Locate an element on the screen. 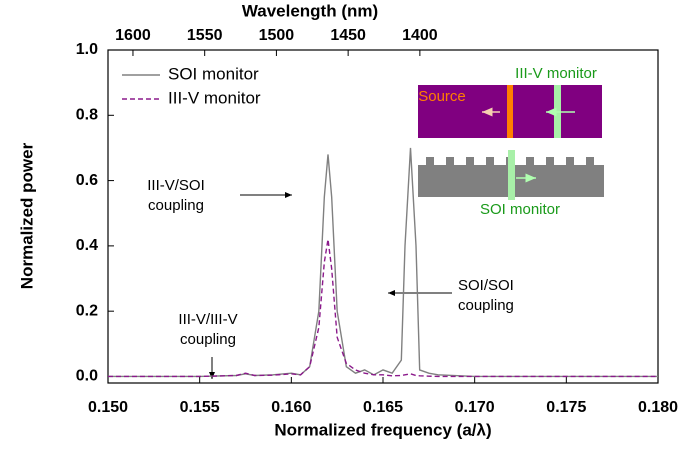 The width and height of the screenshot is (680, 456). legend-label: SOI monitor is located at coordinates (213, 73).